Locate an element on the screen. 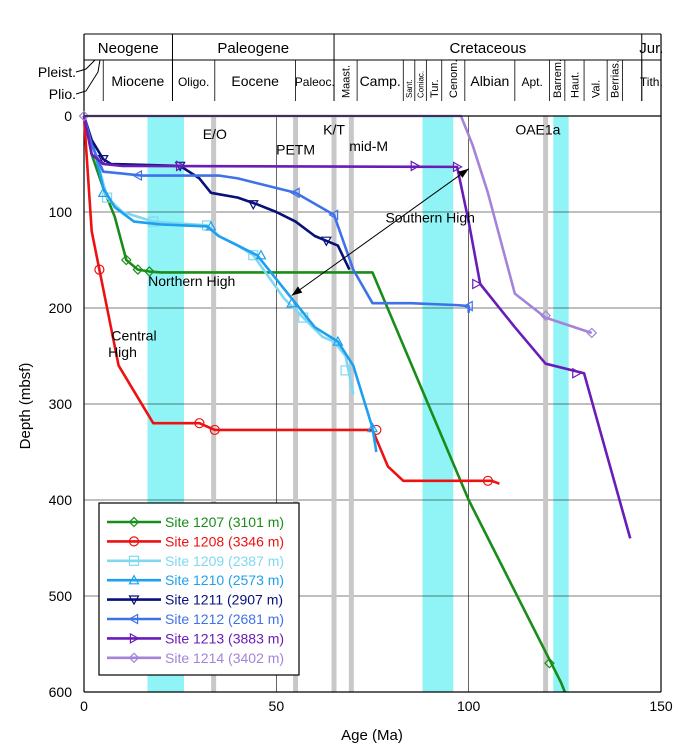  epoch-label: Coniac. is located at coordinates (420, 84).